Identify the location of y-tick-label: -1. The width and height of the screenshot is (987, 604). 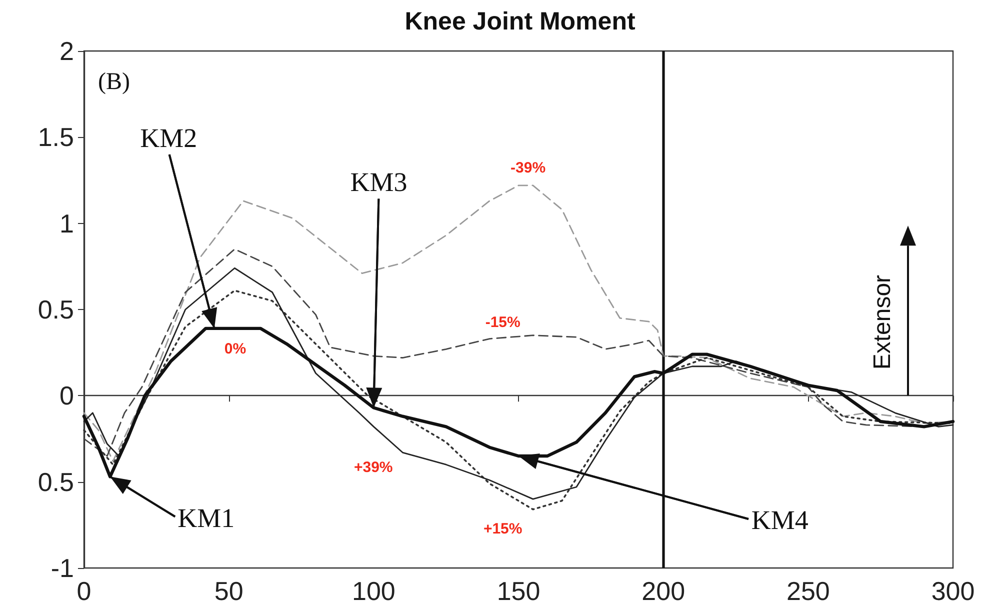
(62, 568).